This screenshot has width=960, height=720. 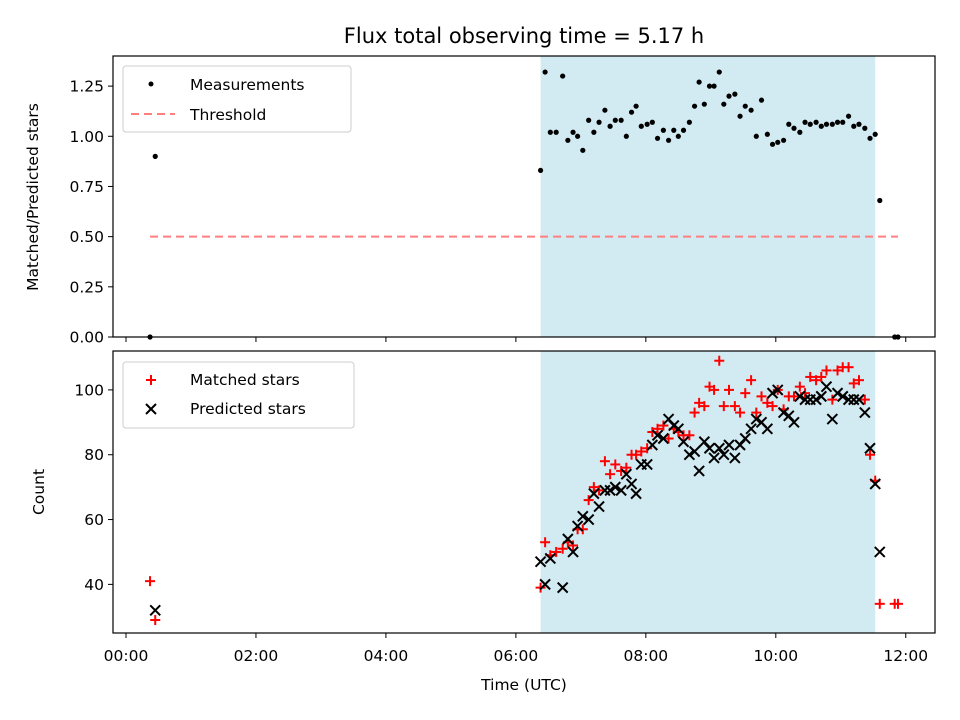 I want to click on x-tick-label: 12:00, so click(x=905, y=656).